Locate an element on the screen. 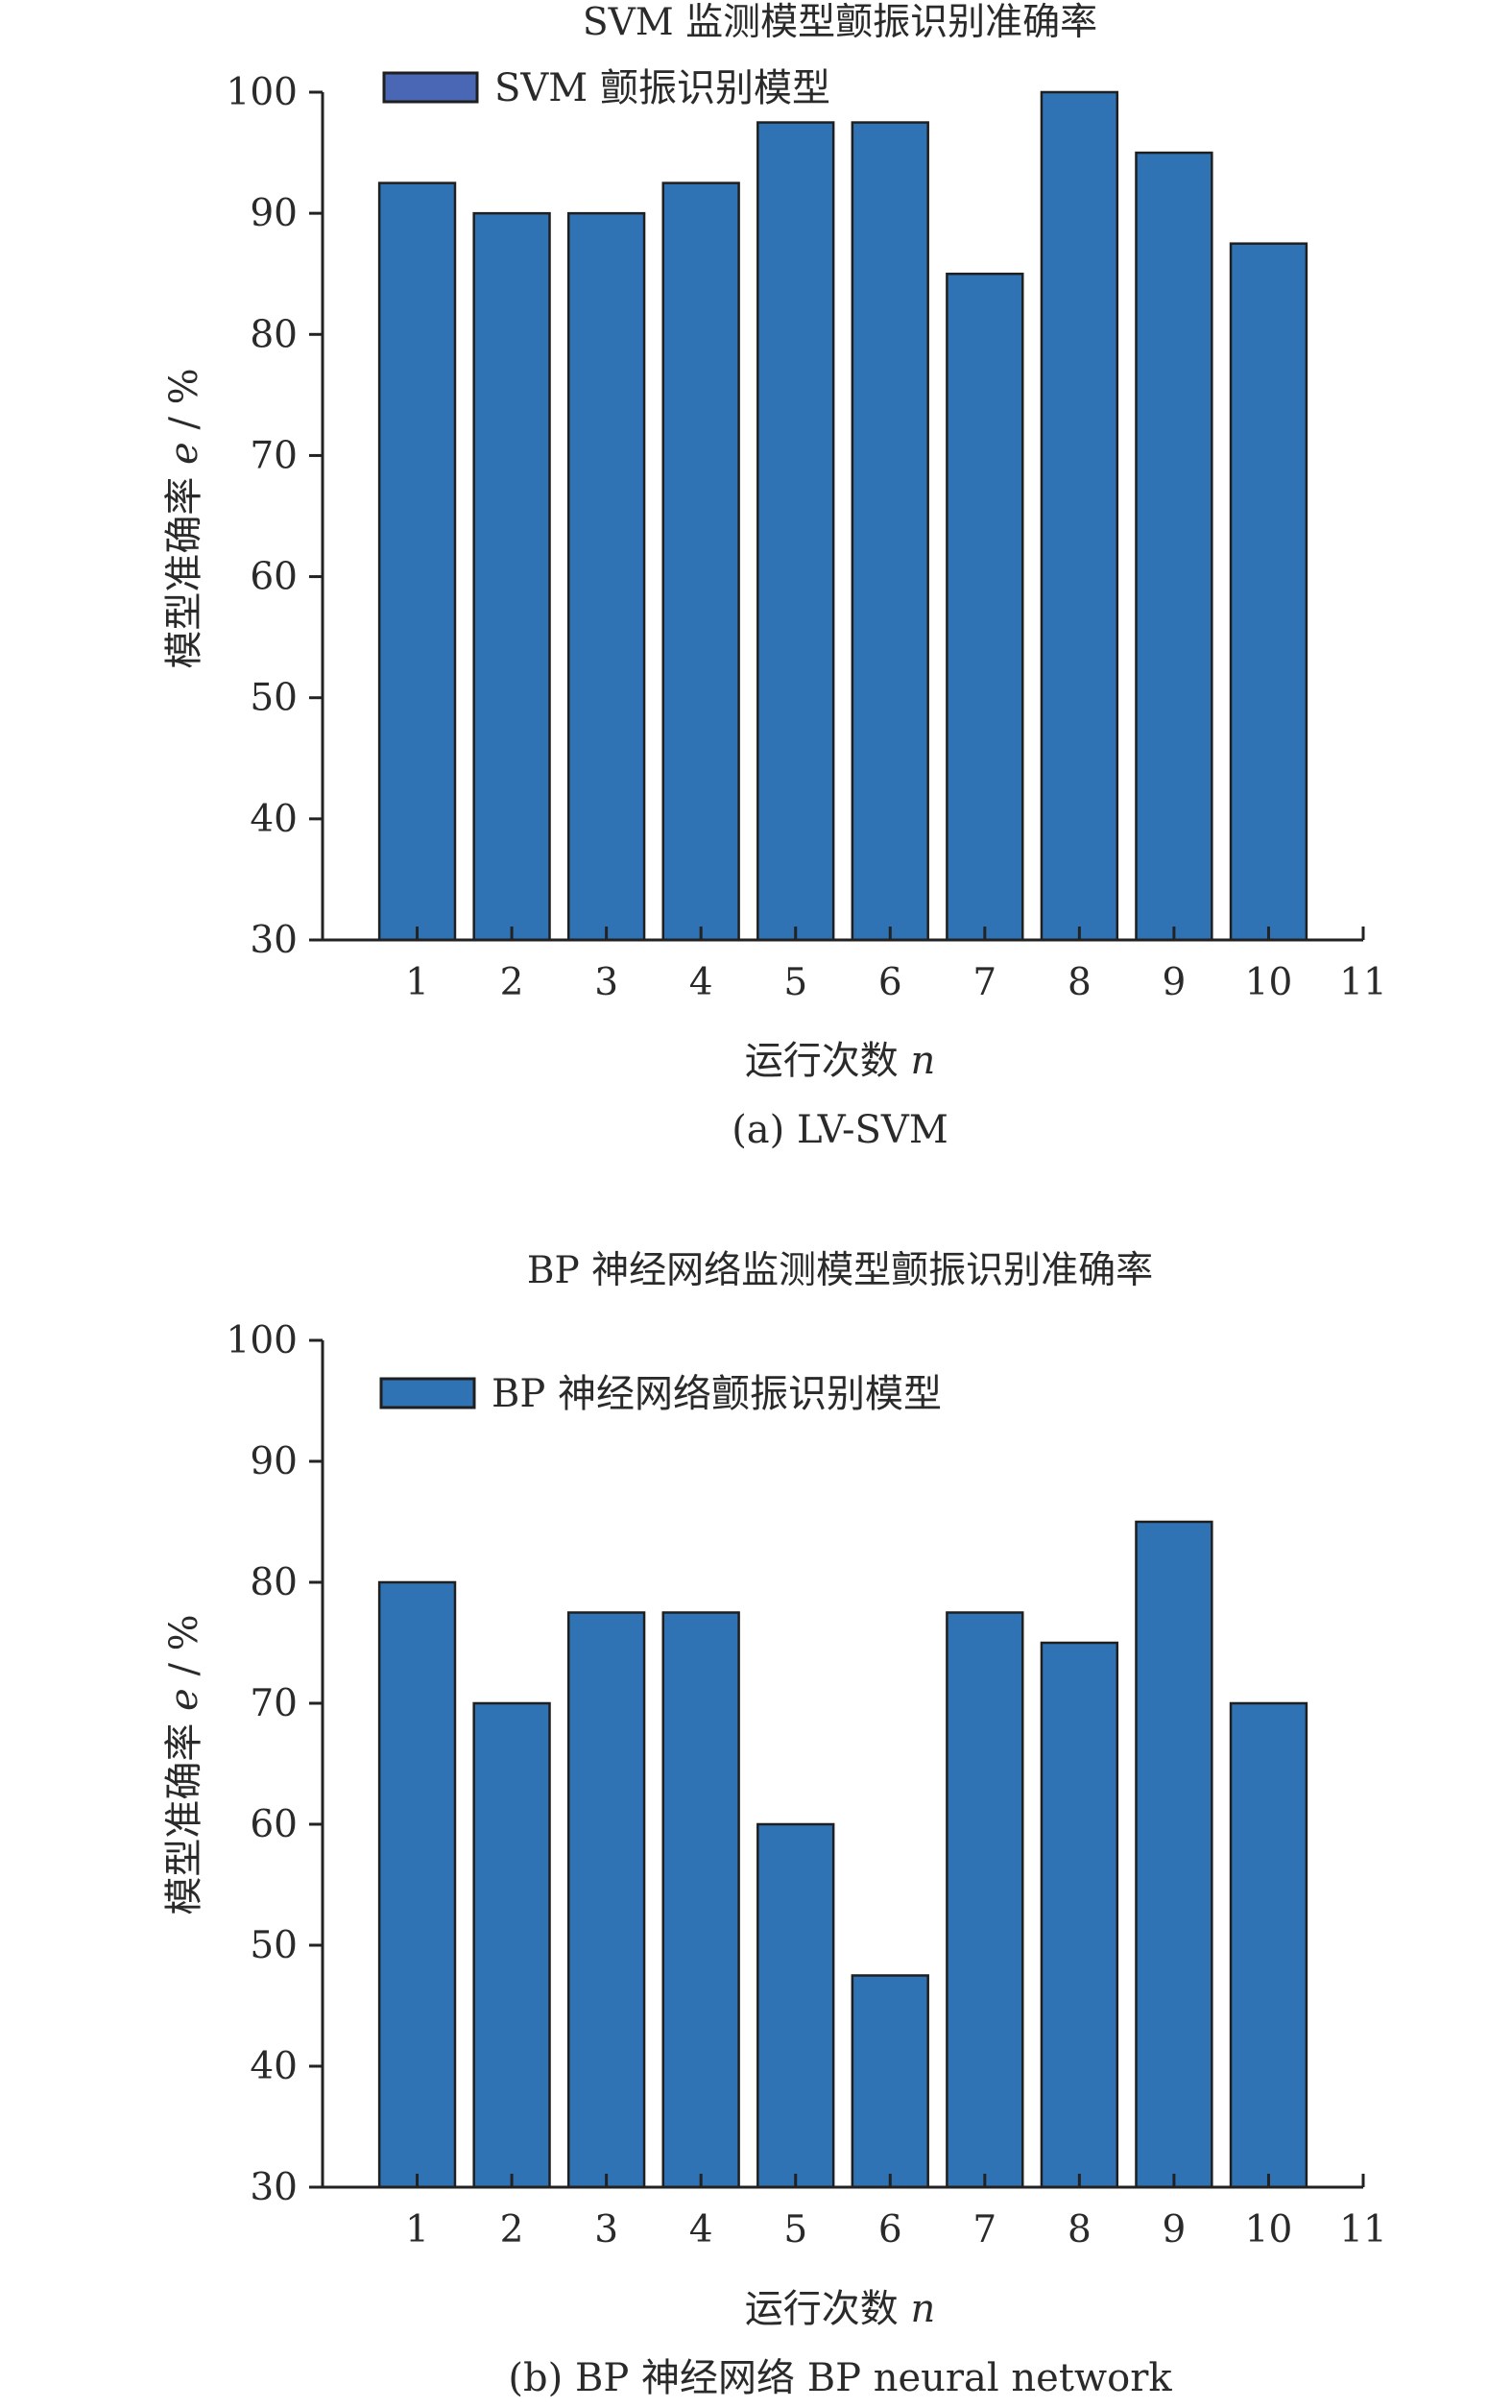  figure-caption: (b) BP 神经网络 BP neural network is located at coordinates (840, 2378).